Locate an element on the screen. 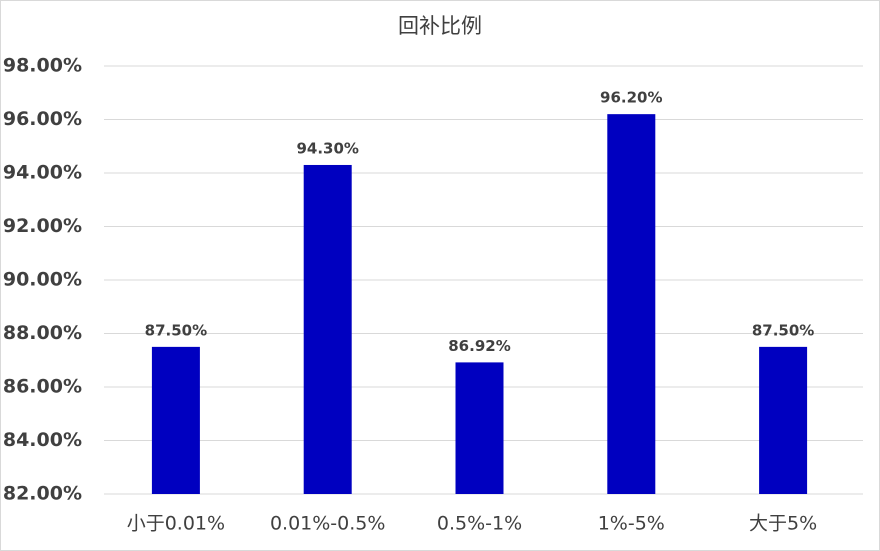 The image size is (880, 551). y-tick-label: 96.00% is located at coordinates (42, 119).